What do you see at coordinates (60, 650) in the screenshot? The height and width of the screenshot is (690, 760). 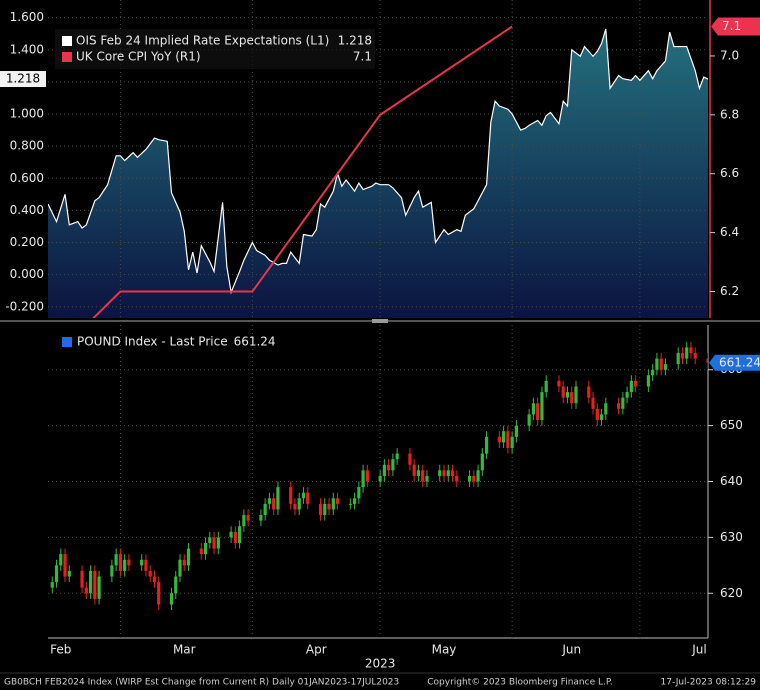 I see `x-tick-label: Feb` at bounding box center [60, 650].